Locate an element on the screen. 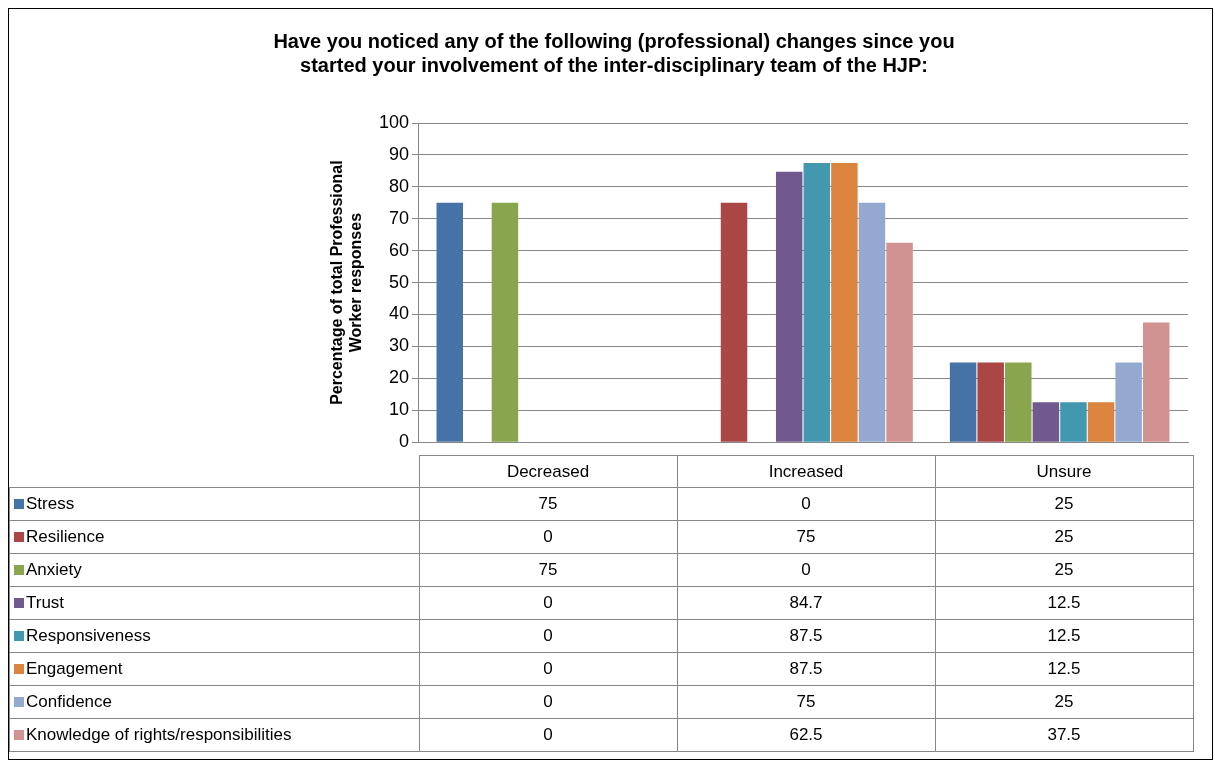  x-tick-label: Decreased is located at coordinates (548, 471).